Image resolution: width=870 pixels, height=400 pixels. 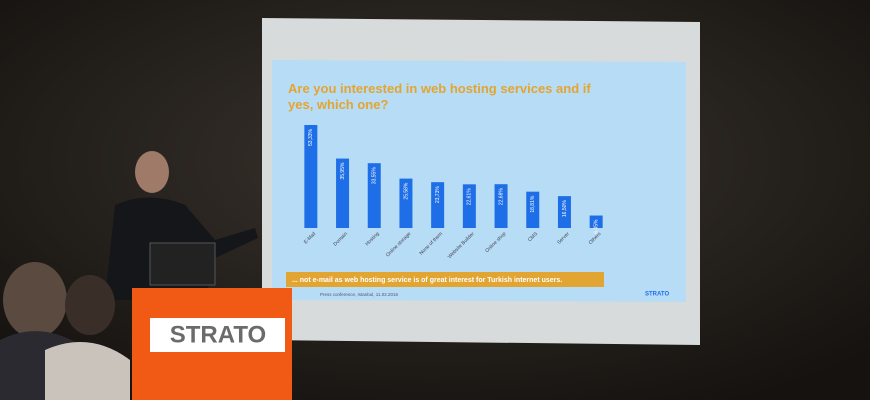 What do you see at coordinates (470, 197) in the screenshot?
I see `value-label: 22,61%` at bounding box center [470, 197].